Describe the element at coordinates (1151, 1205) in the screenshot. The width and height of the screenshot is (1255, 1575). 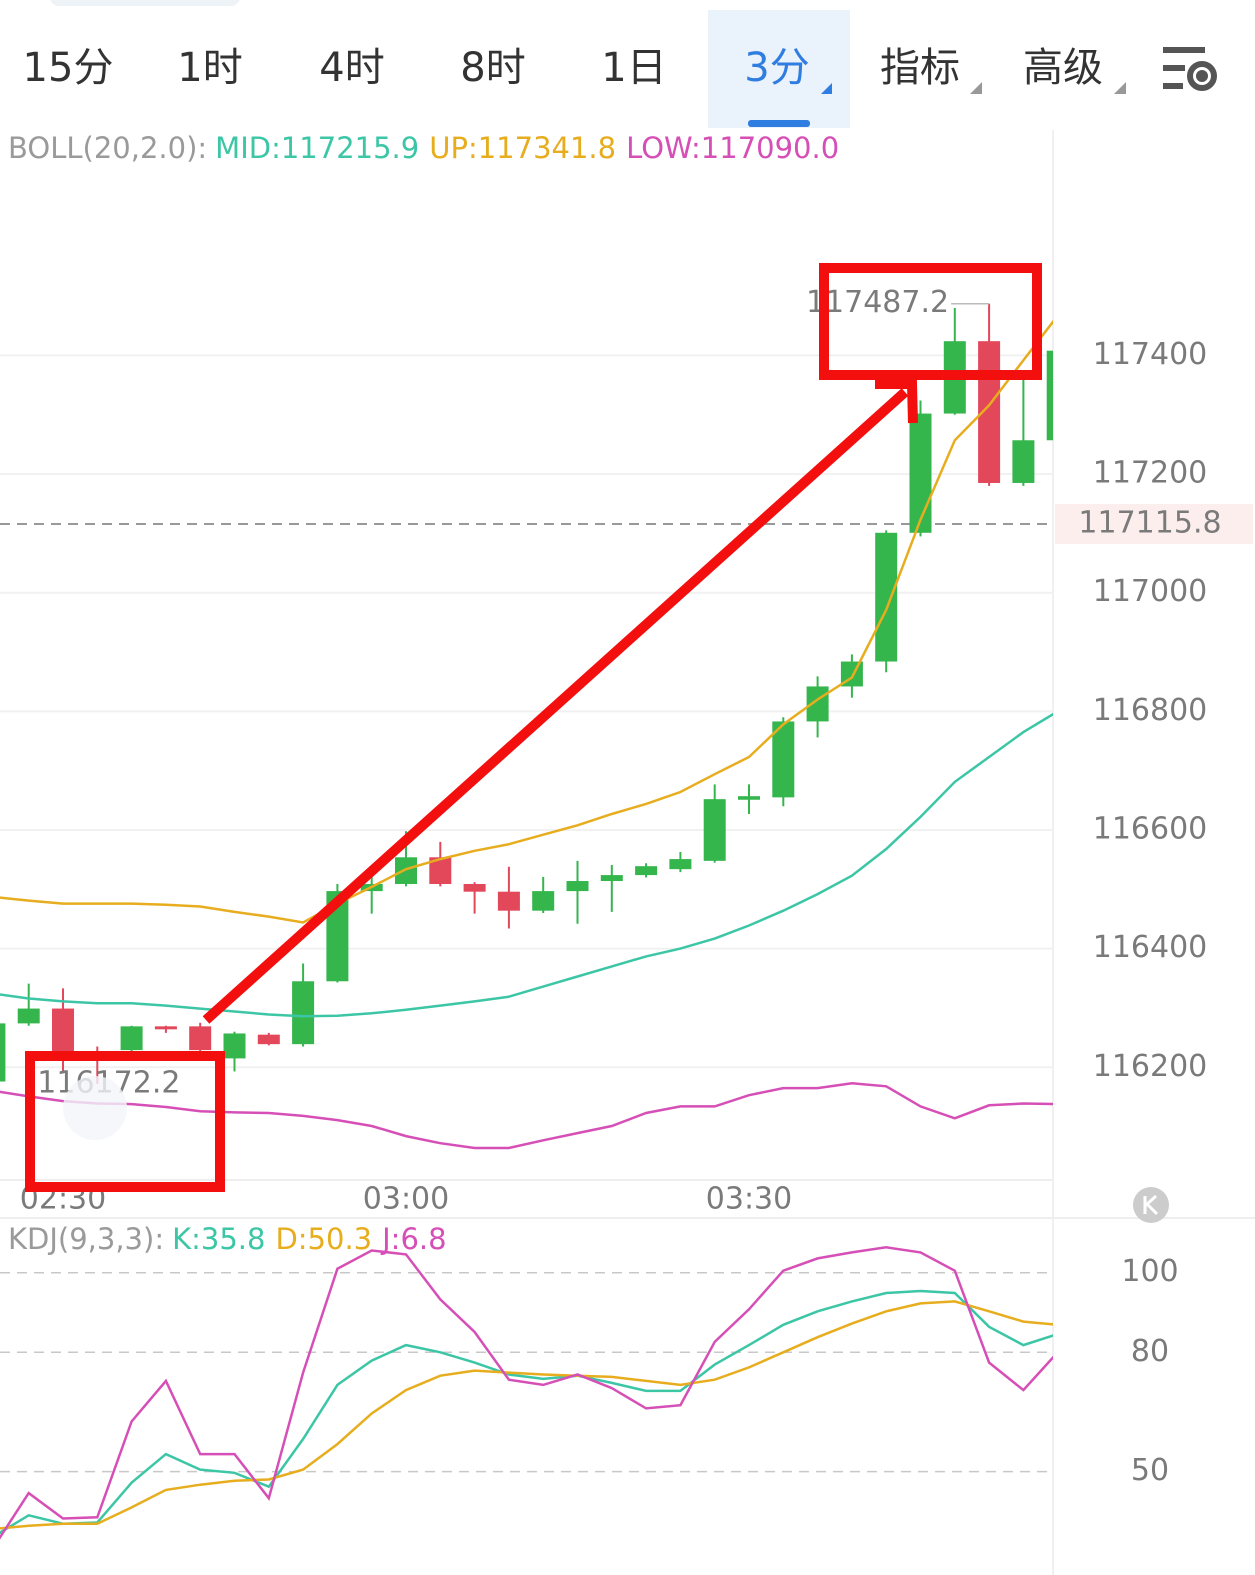
I see `kline-toggle` at that location.